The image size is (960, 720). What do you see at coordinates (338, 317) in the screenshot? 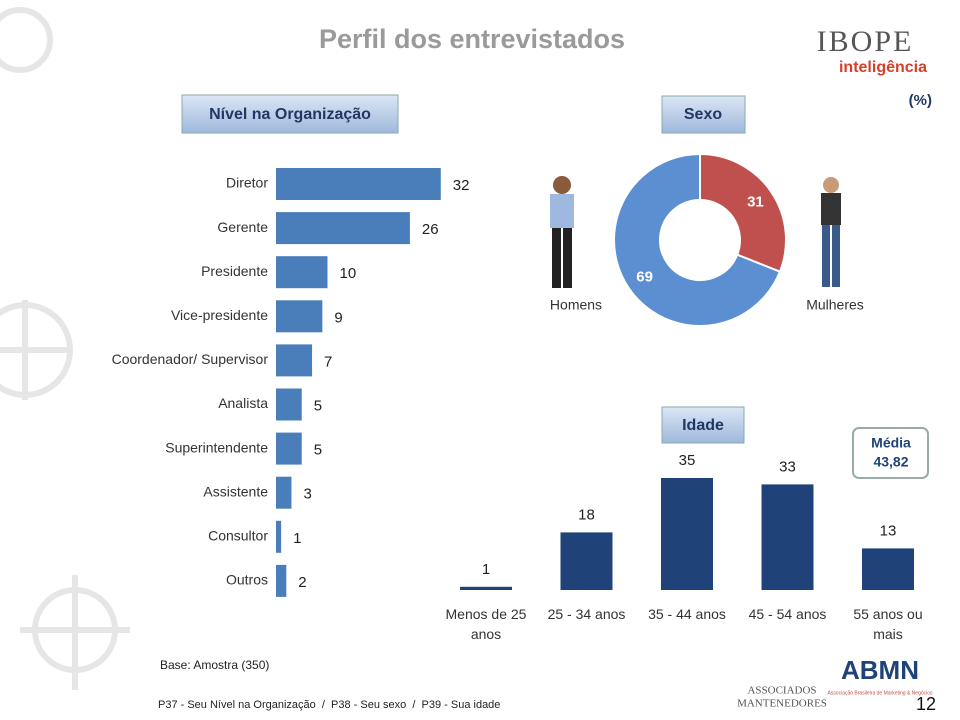
I see `value-label: 9` at bounding box center [338, 317].